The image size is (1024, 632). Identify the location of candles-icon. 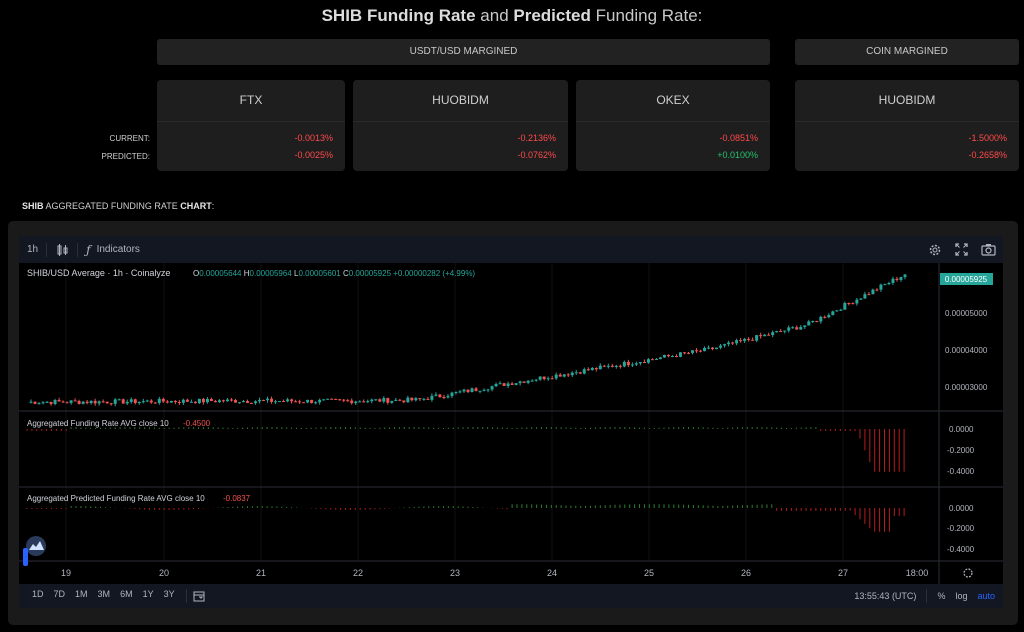
(62, 249).